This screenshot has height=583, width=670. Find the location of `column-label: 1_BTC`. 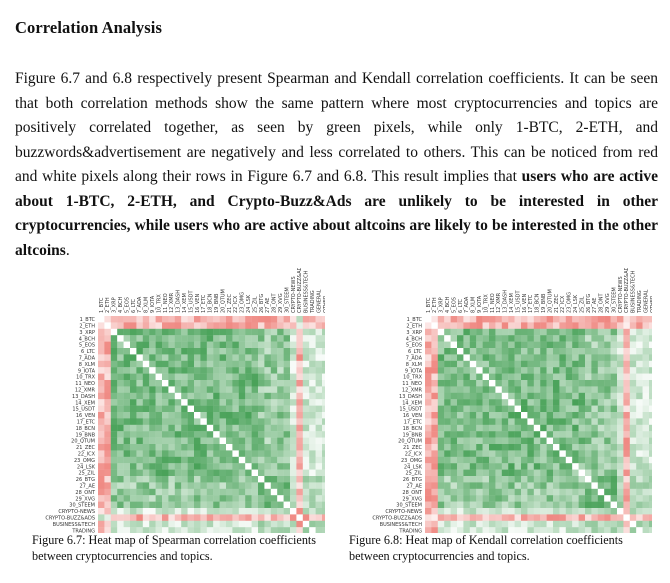

column-label: 1_BTC is located at coordinates (102, 305).